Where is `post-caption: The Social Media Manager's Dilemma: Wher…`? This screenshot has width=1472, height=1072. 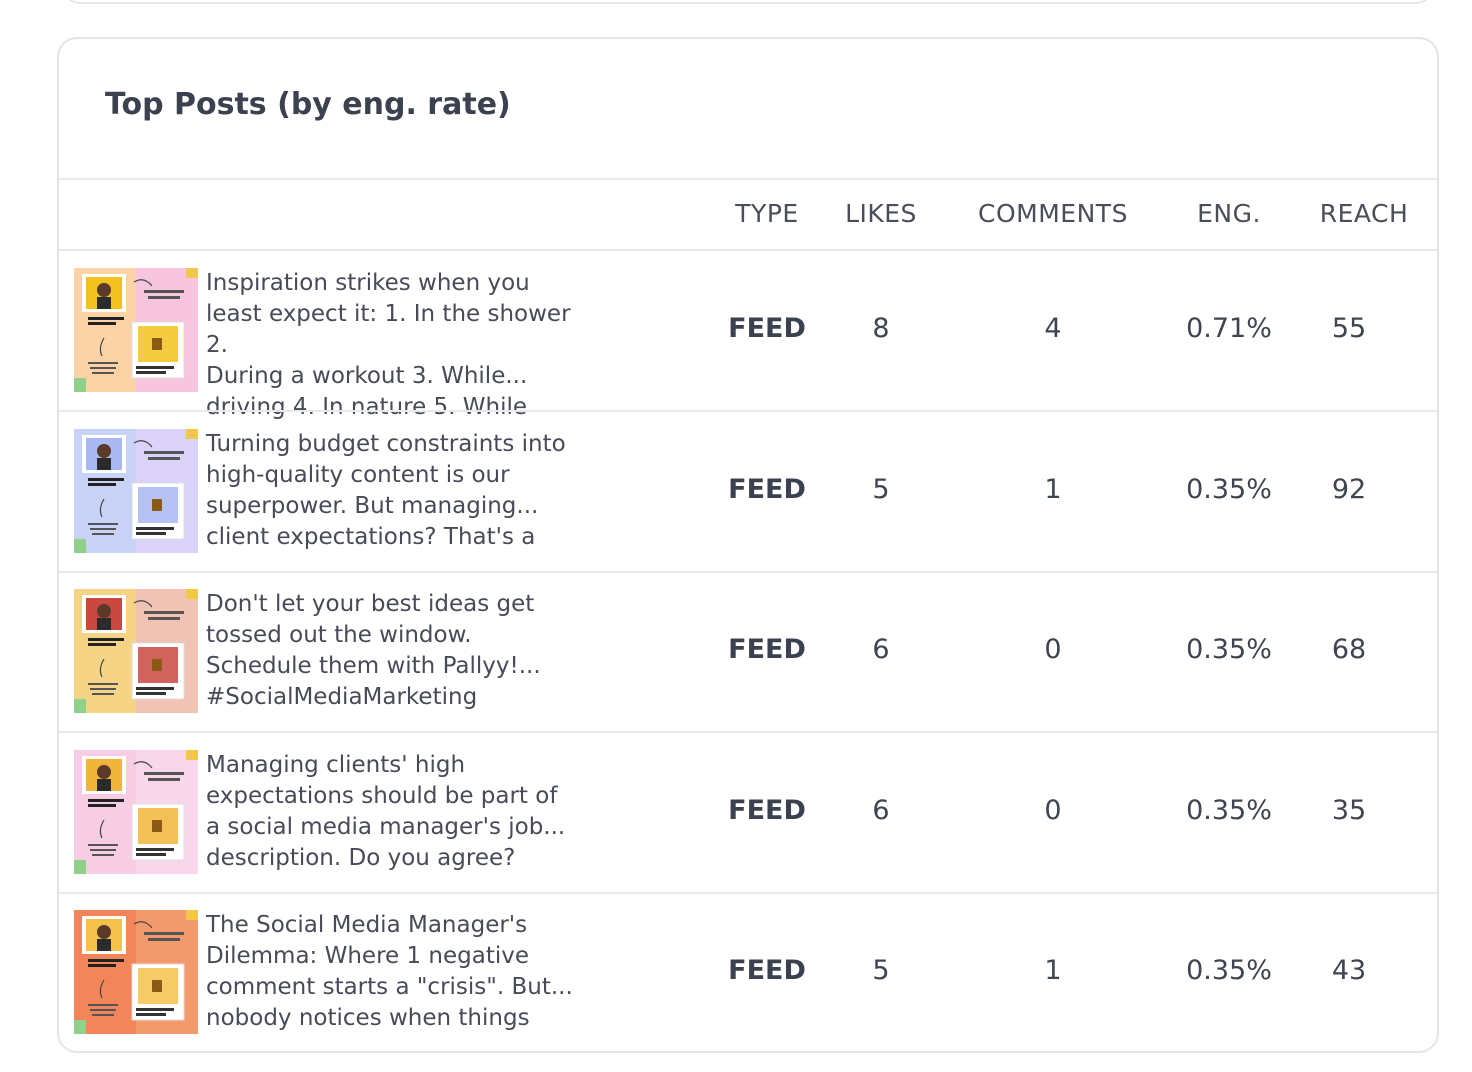 post-caption: The Social Media Manager's Dilemma: Wher… is located at coordinates (389, 971).